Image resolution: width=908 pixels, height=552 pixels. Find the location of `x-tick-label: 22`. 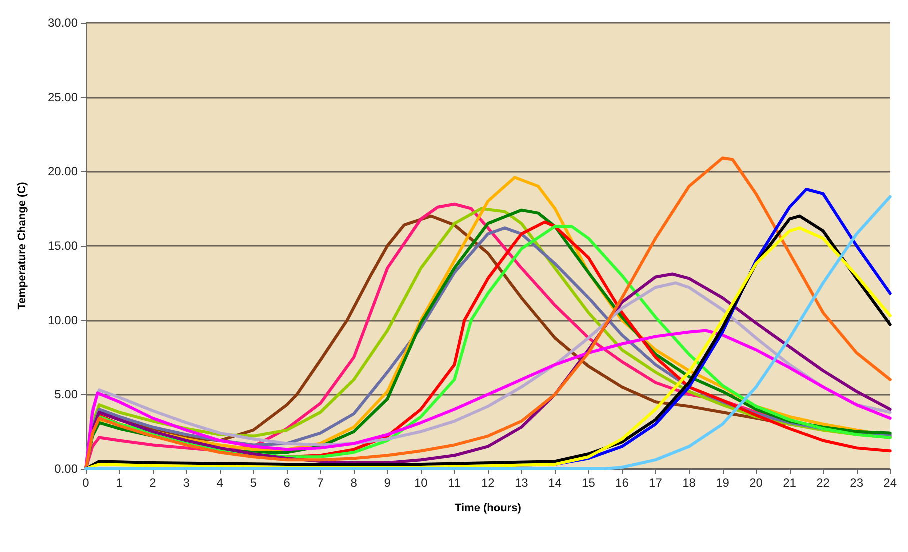

x-tick-label: 22 is located at coordinates (823, 483).